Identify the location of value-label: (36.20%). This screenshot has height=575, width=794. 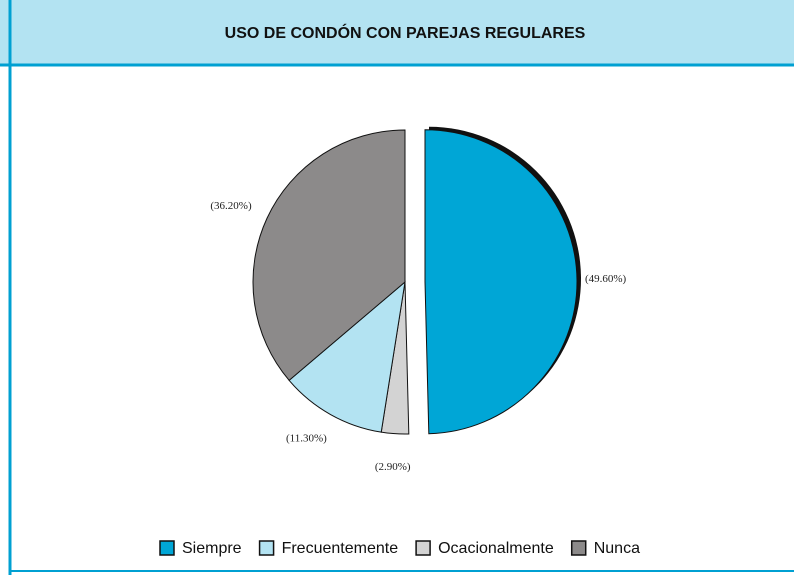
(231, 206).